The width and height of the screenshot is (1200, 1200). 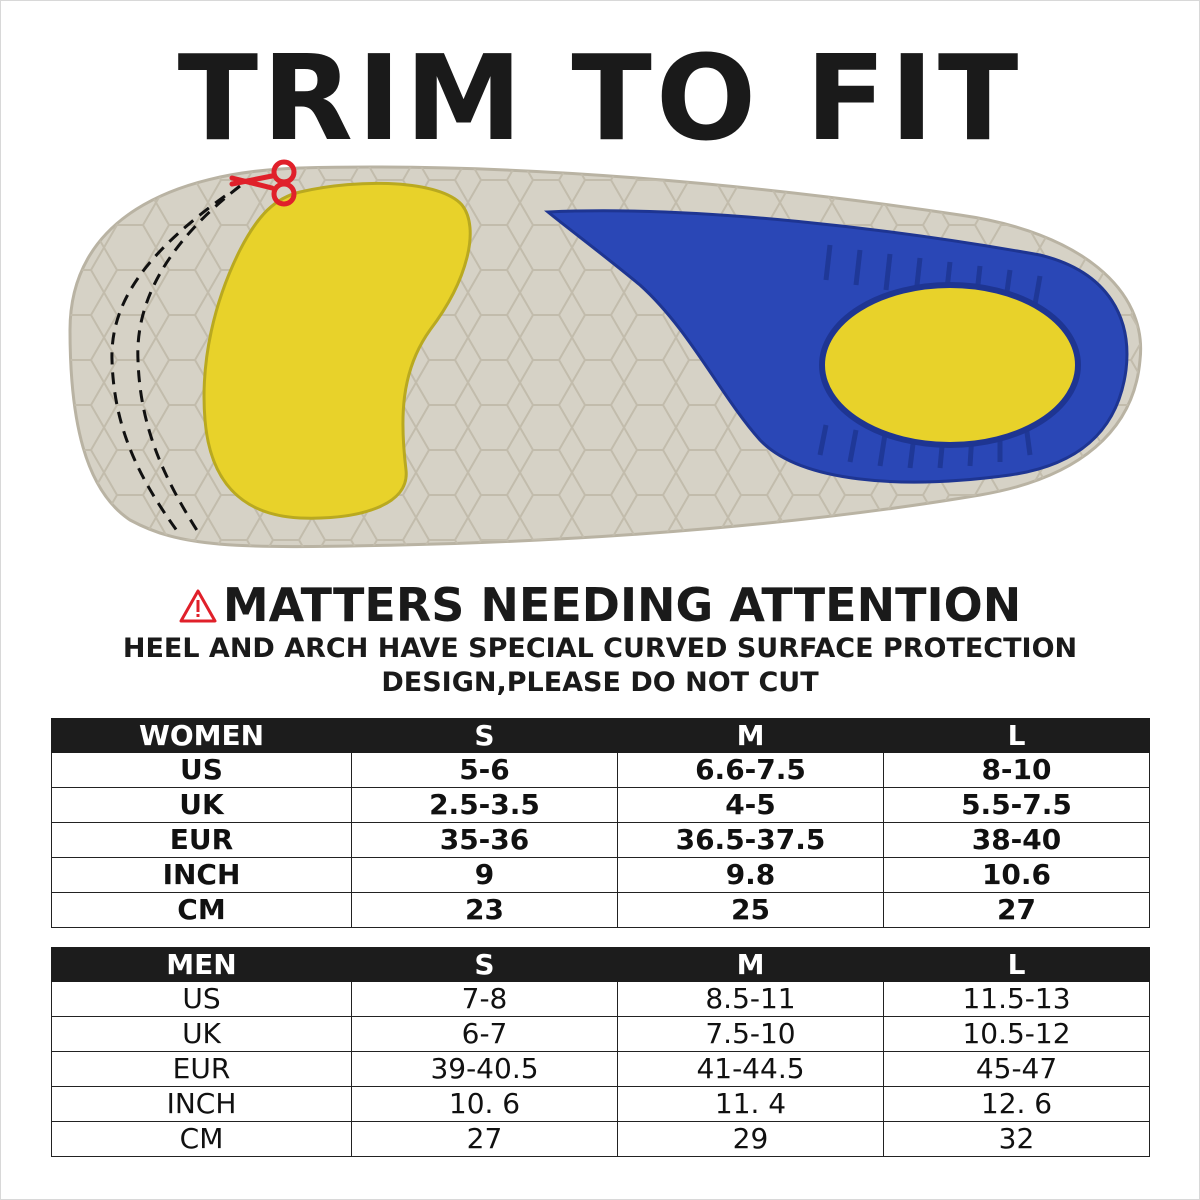 What do you see at coordinates (750, 1104) in the screenshot?
I see `table-cell: 11. 4` at bounding box center [750, 1104].